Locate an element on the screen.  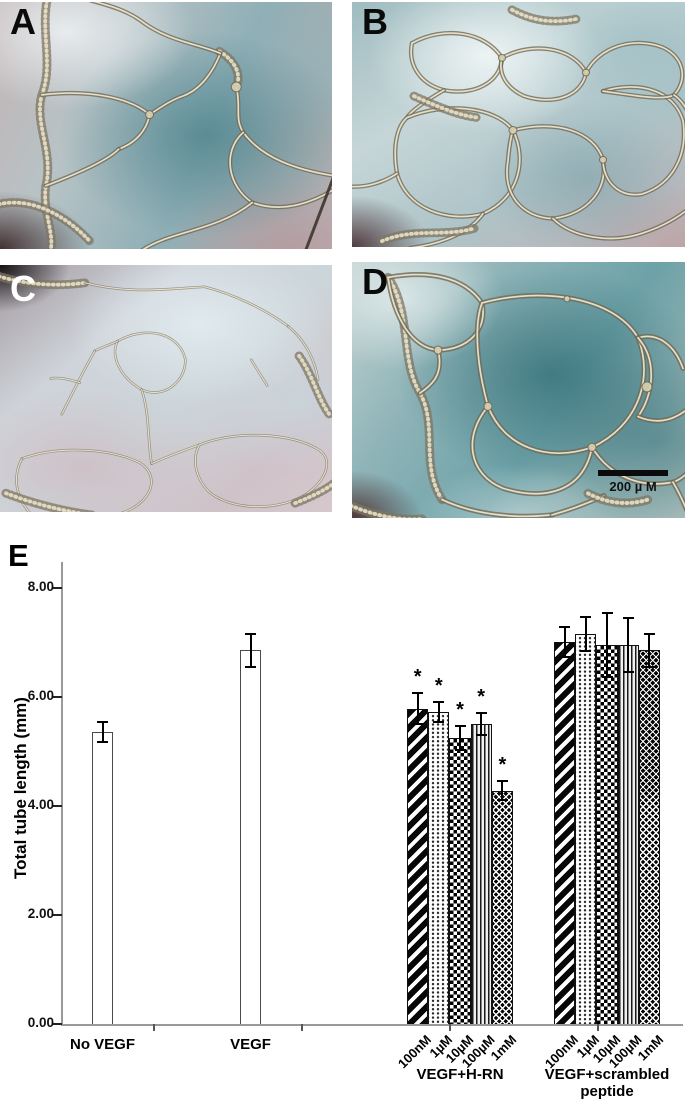
panel-label-c: C is located at coordinates (23, 288).